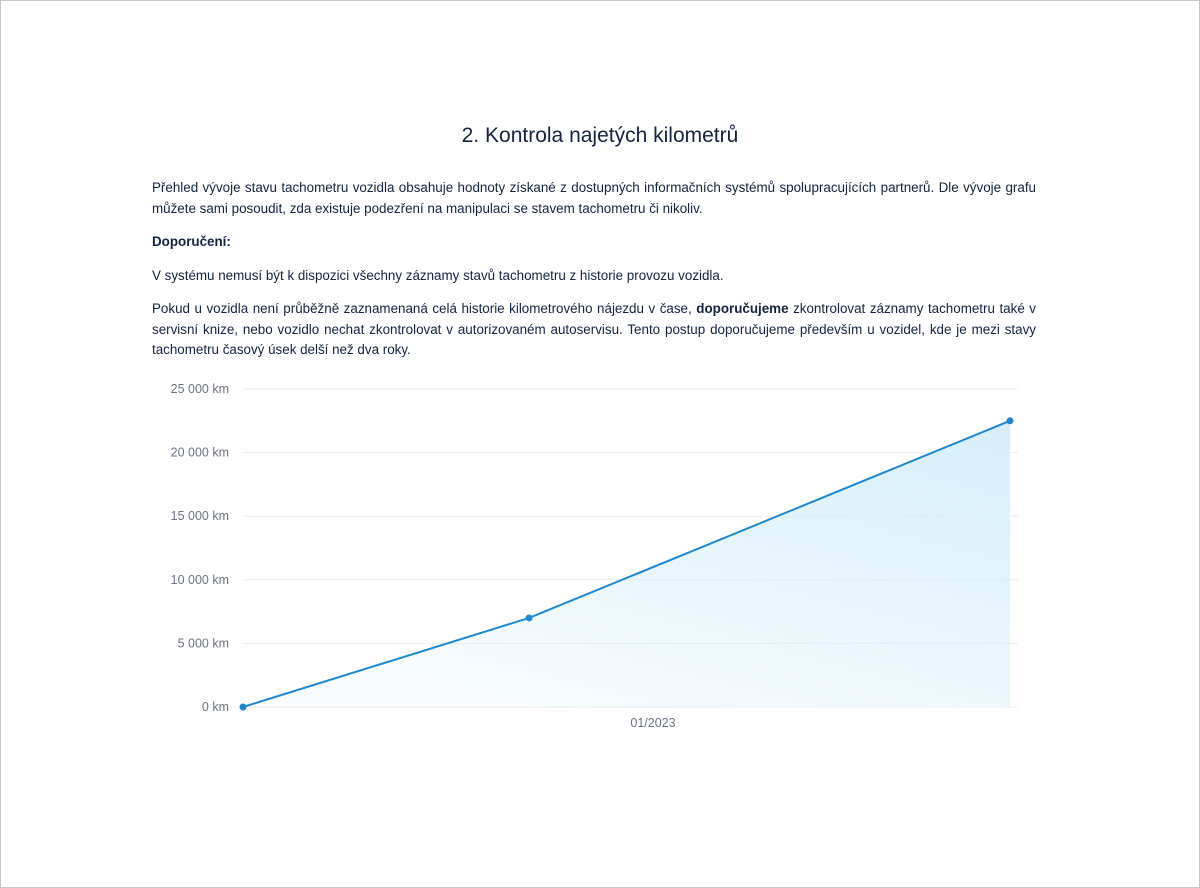 The image size is (1200, 888). I want to click on page-title: 2. Kontrola najetých kilometrů, so click(600, 135).